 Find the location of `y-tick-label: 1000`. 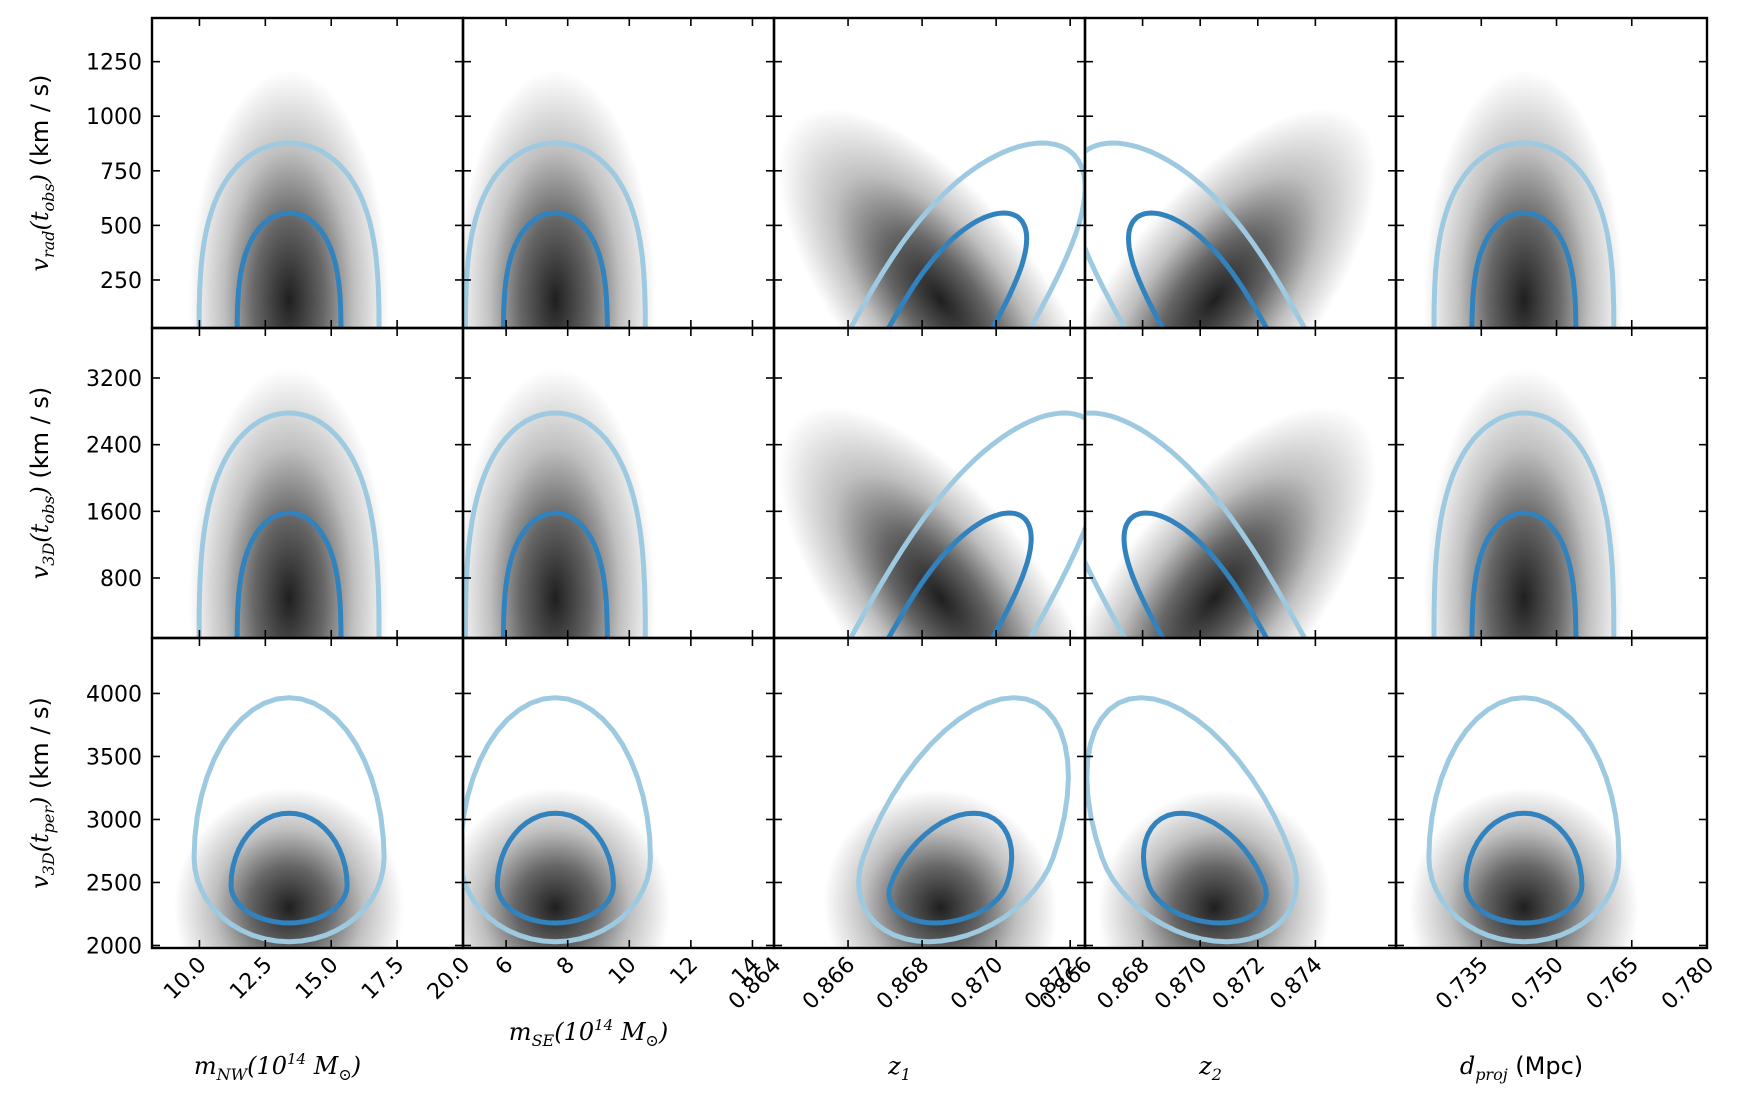

y-tick-label: 1000 is located at coordinates (114, 117).